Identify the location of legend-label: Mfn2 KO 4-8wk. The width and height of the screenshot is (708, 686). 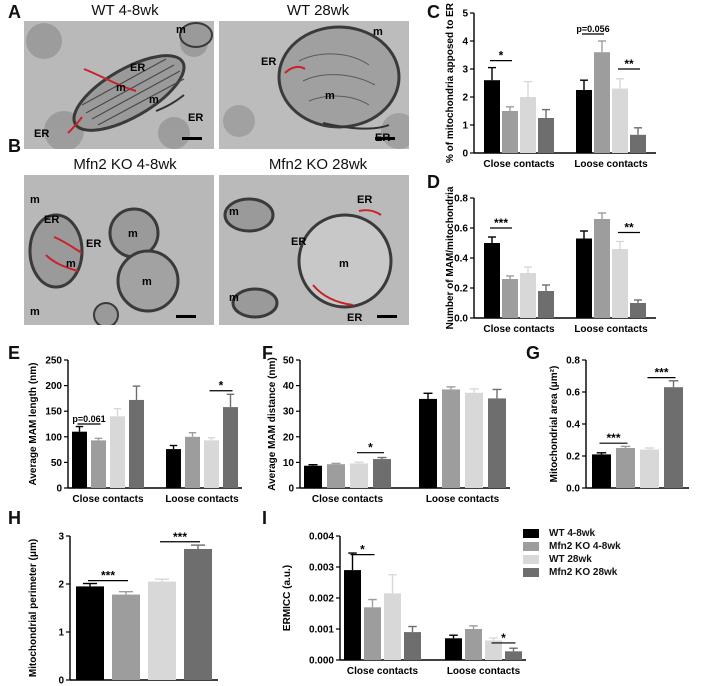
(585, 546).